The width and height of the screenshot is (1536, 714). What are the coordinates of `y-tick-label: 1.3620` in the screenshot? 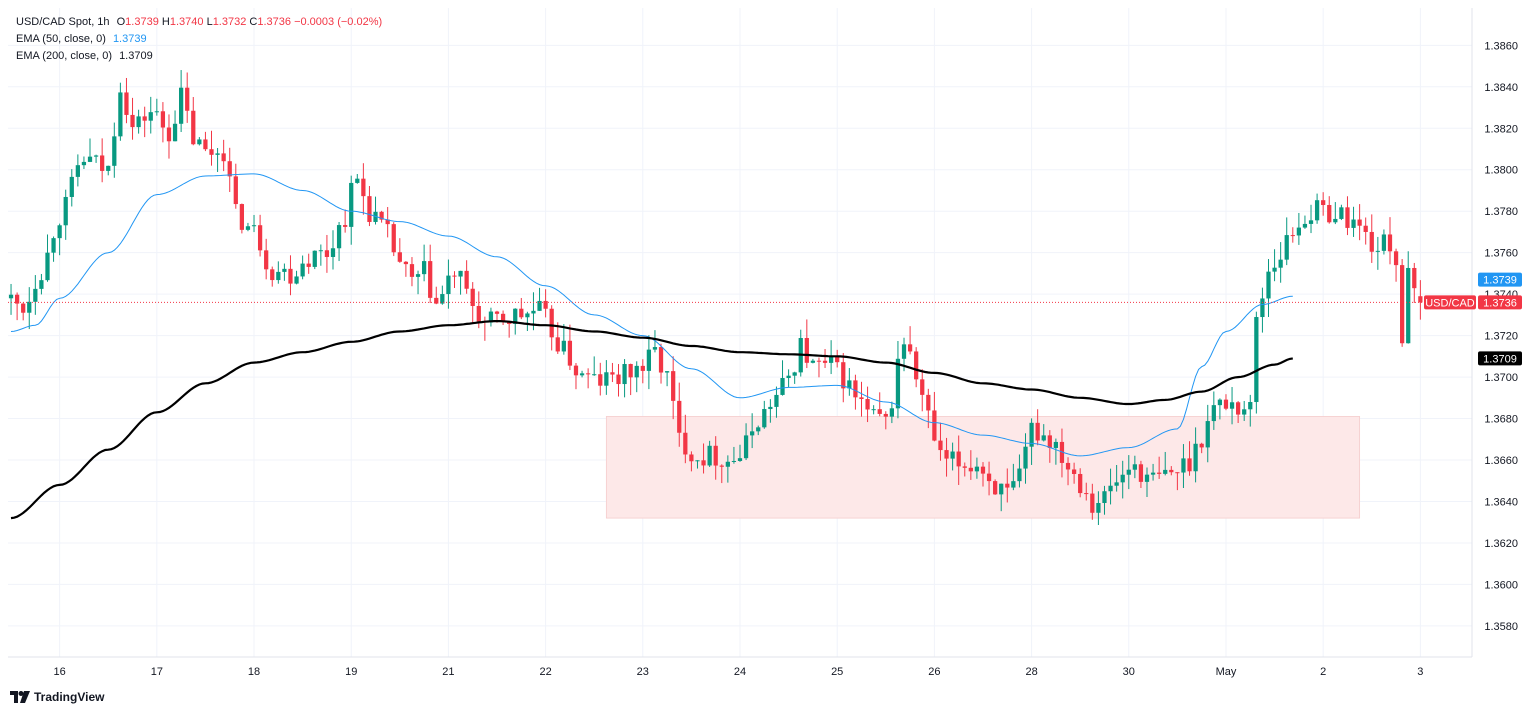 It's located at (1501, 544).